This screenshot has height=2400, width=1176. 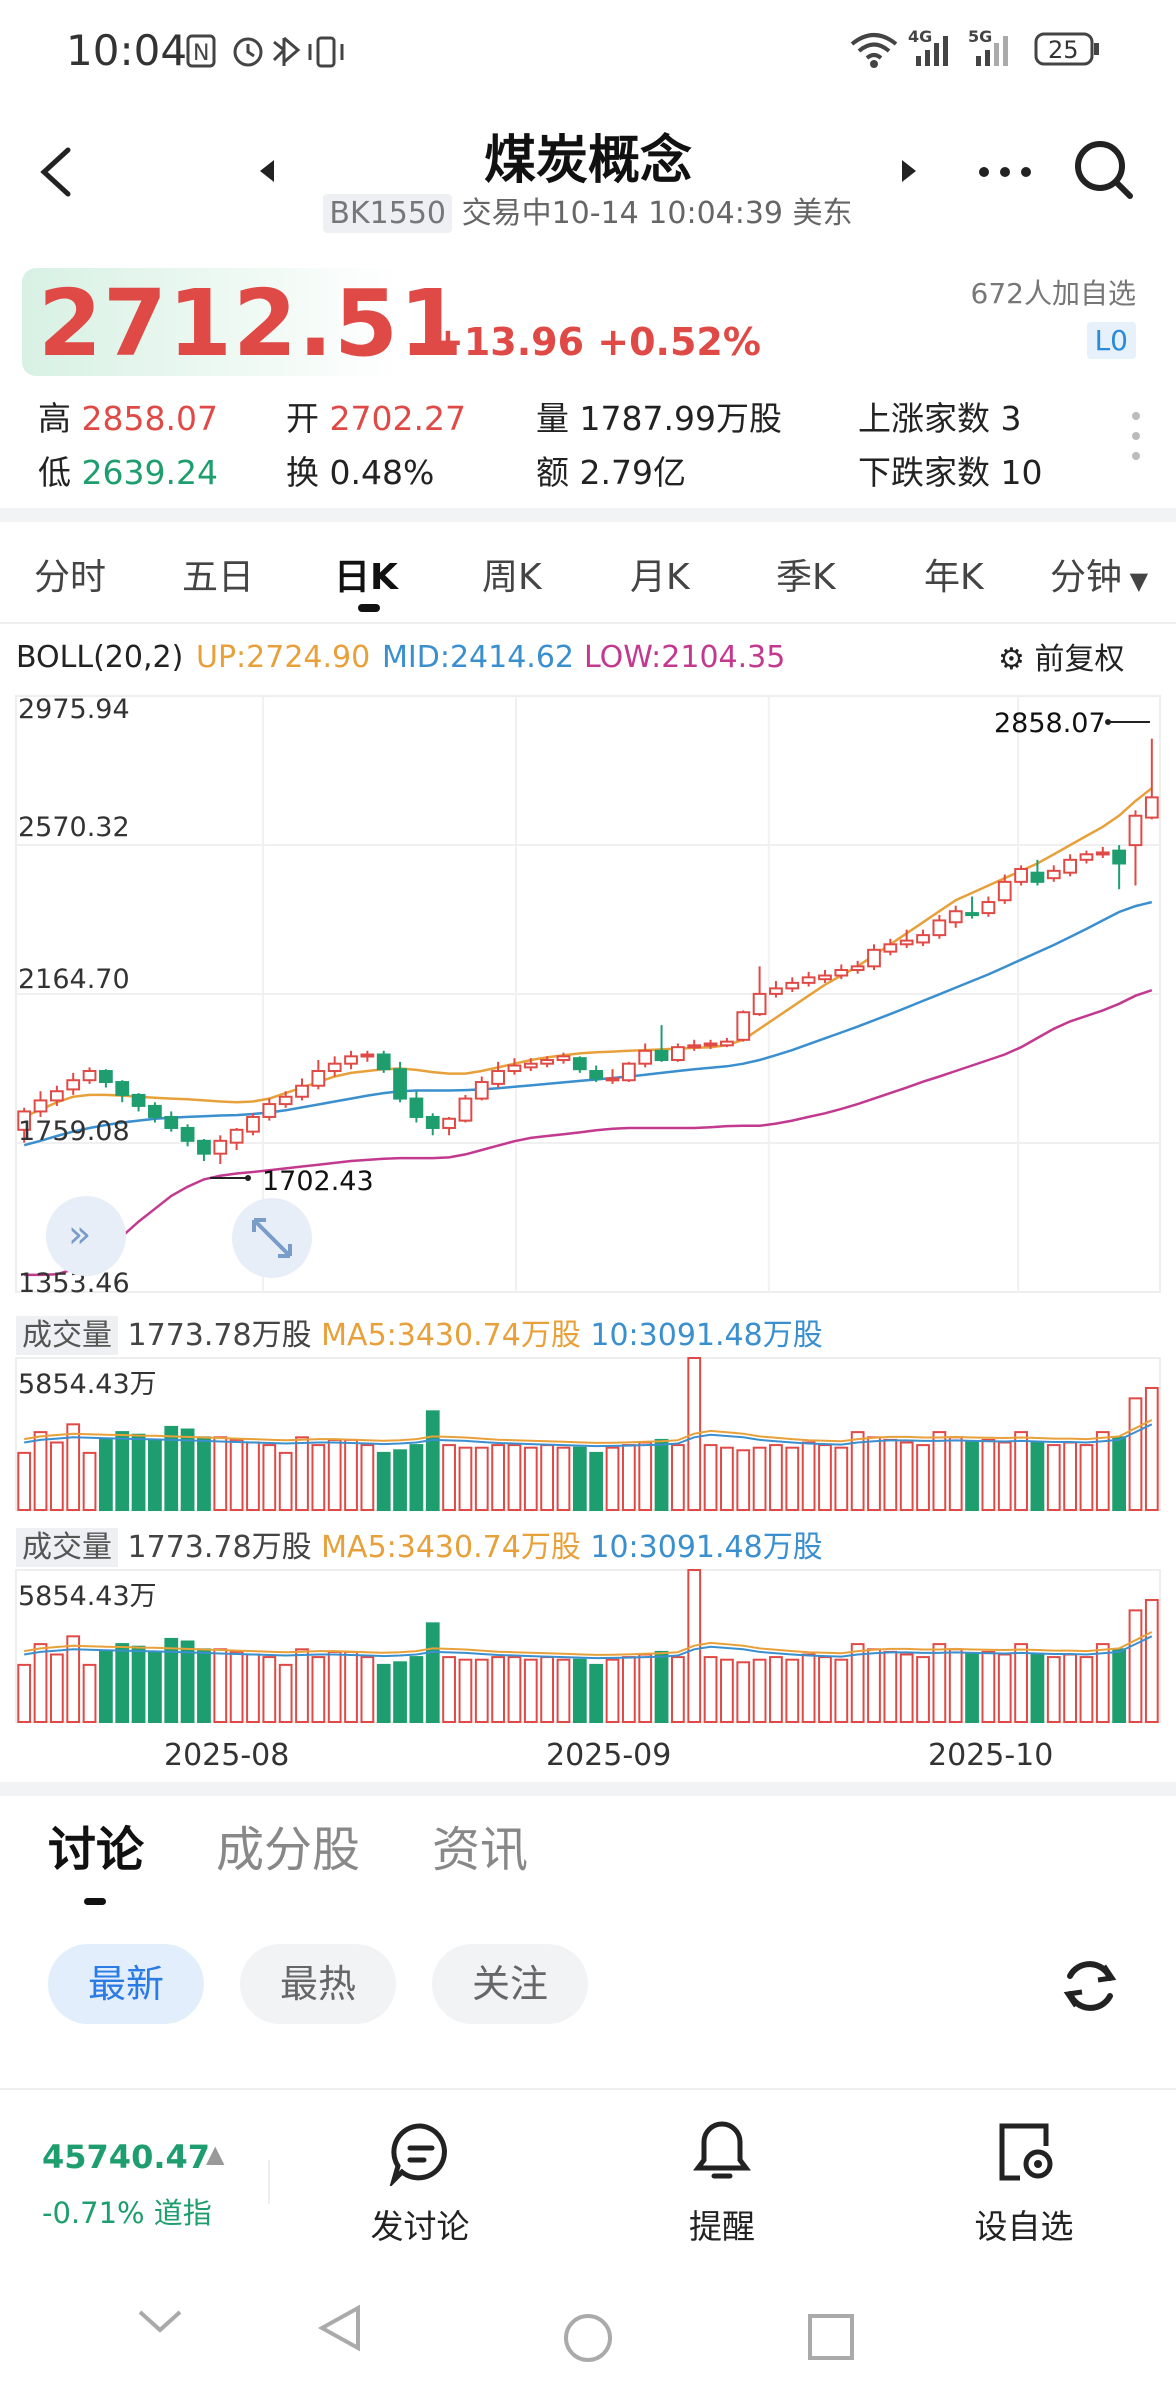 What do you see at coordinates (267, 171) in the screenshot?
I see `prev-stock-icon` at bounding box center [267, 171].